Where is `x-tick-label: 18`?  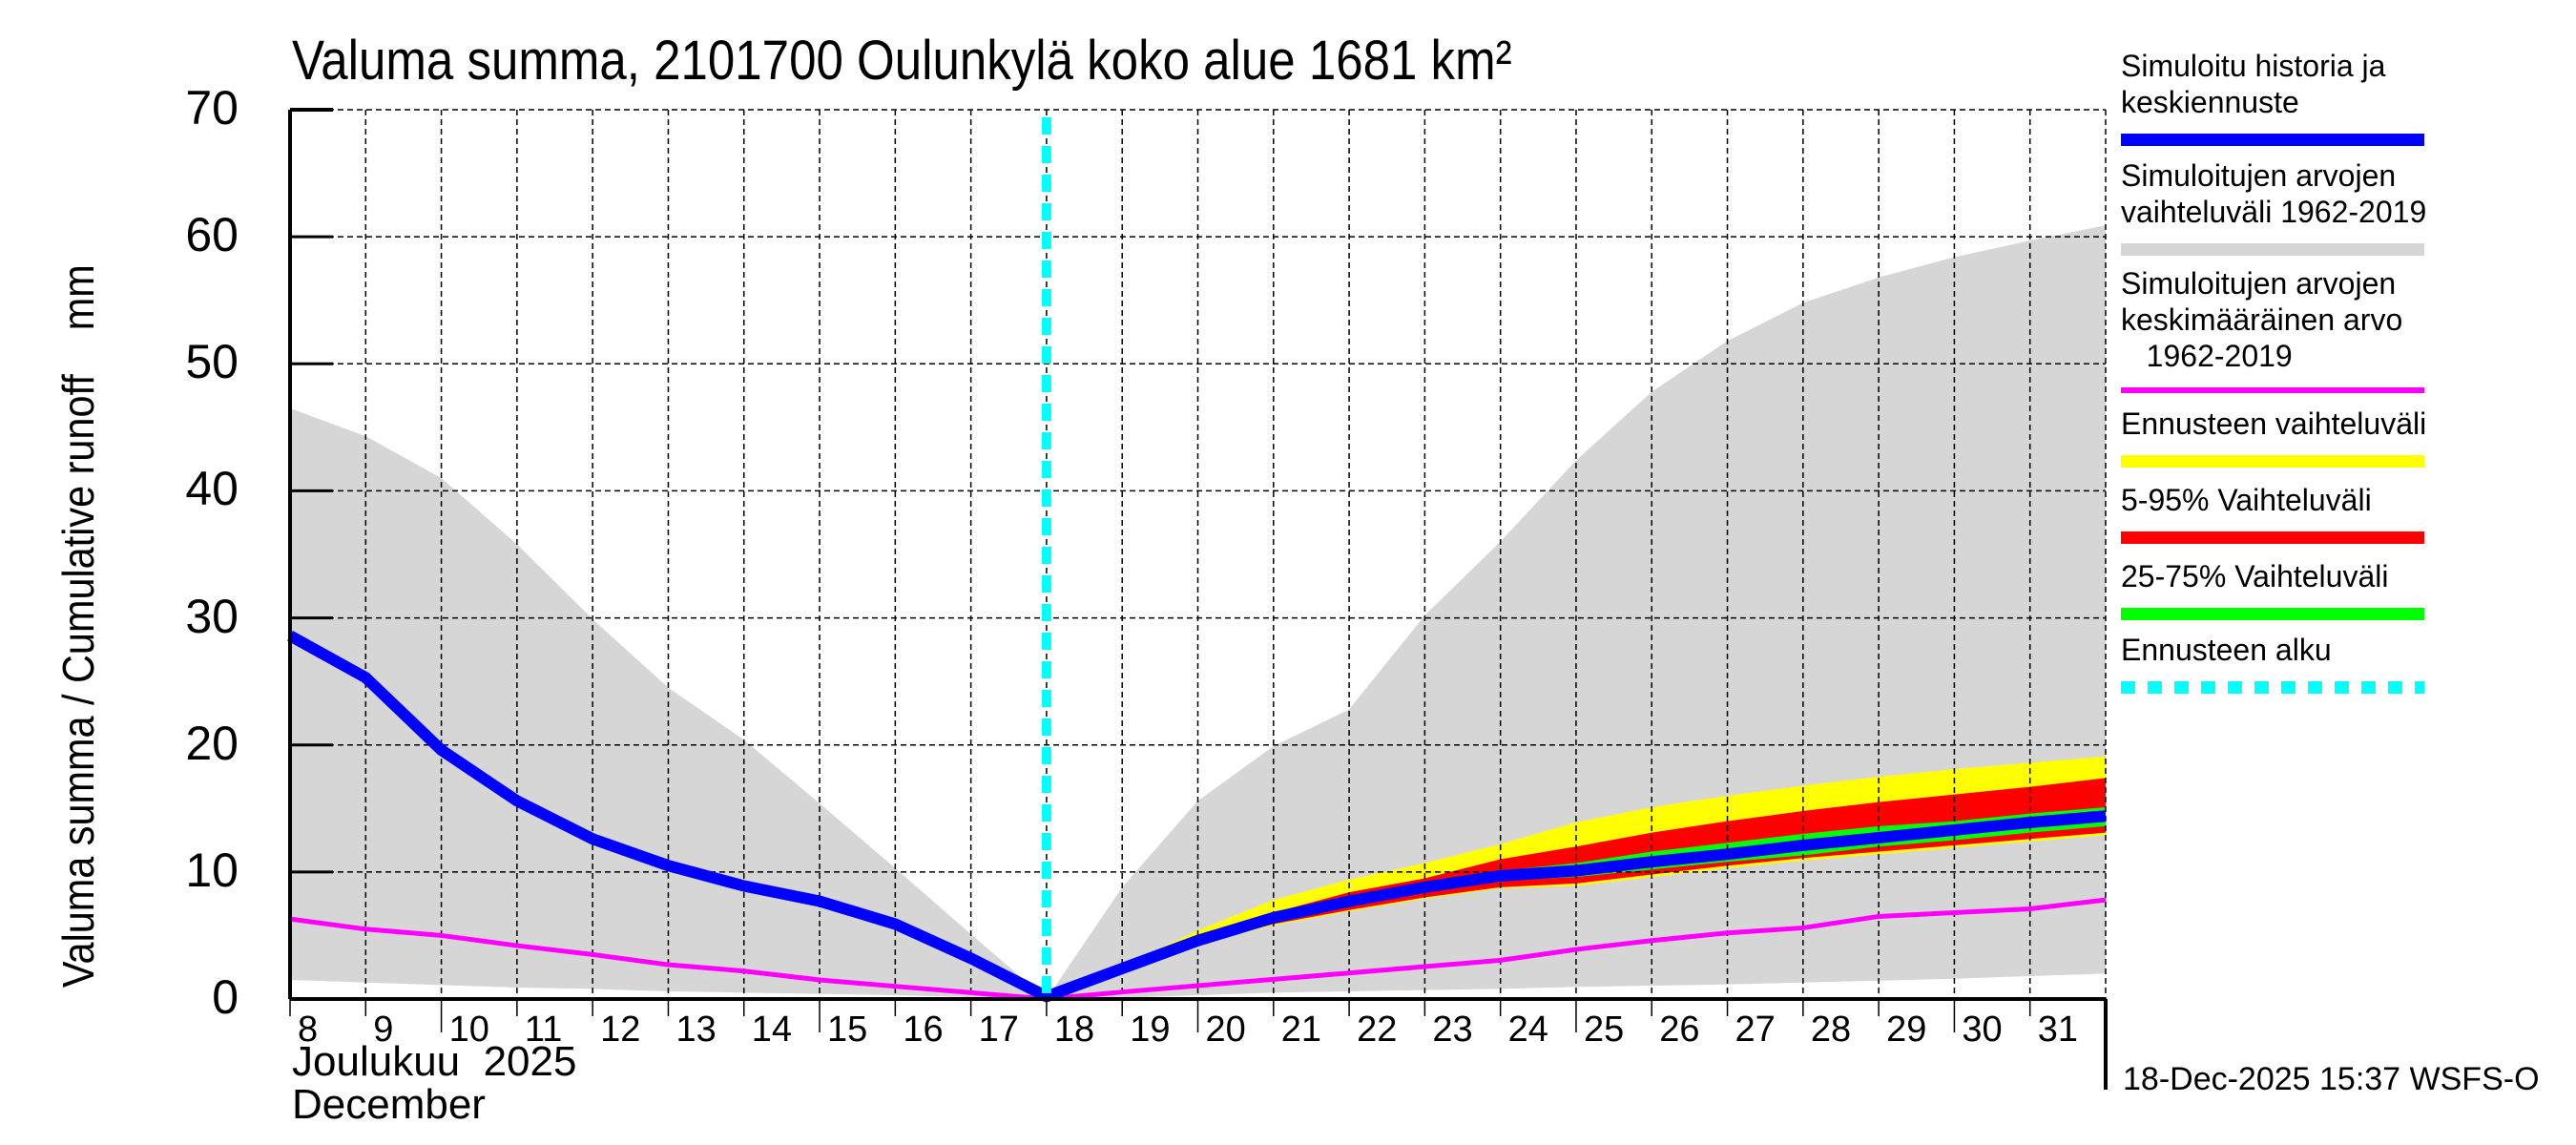
x-tick-label: 18 is located at coordinates (1074, 1030).